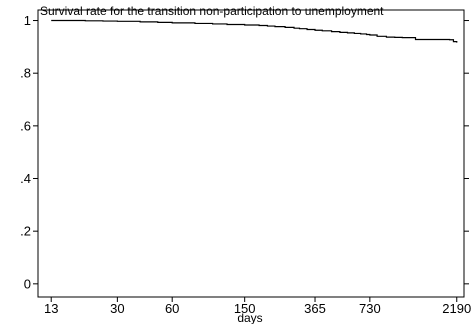  I want to click on y-tick-label: .8, so click(25, 73).